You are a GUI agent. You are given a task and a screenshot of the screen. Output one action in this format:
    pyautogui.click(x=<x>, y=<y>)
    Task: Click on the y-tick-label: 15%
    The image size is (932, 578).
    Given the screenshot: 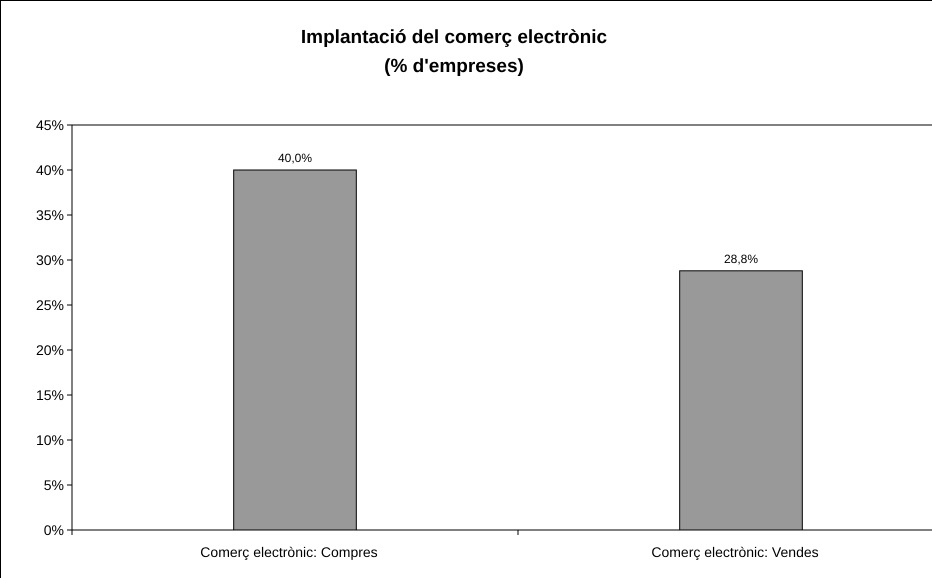 What is the action you would take?
    pyautogui.click(x=50, y=394)
    